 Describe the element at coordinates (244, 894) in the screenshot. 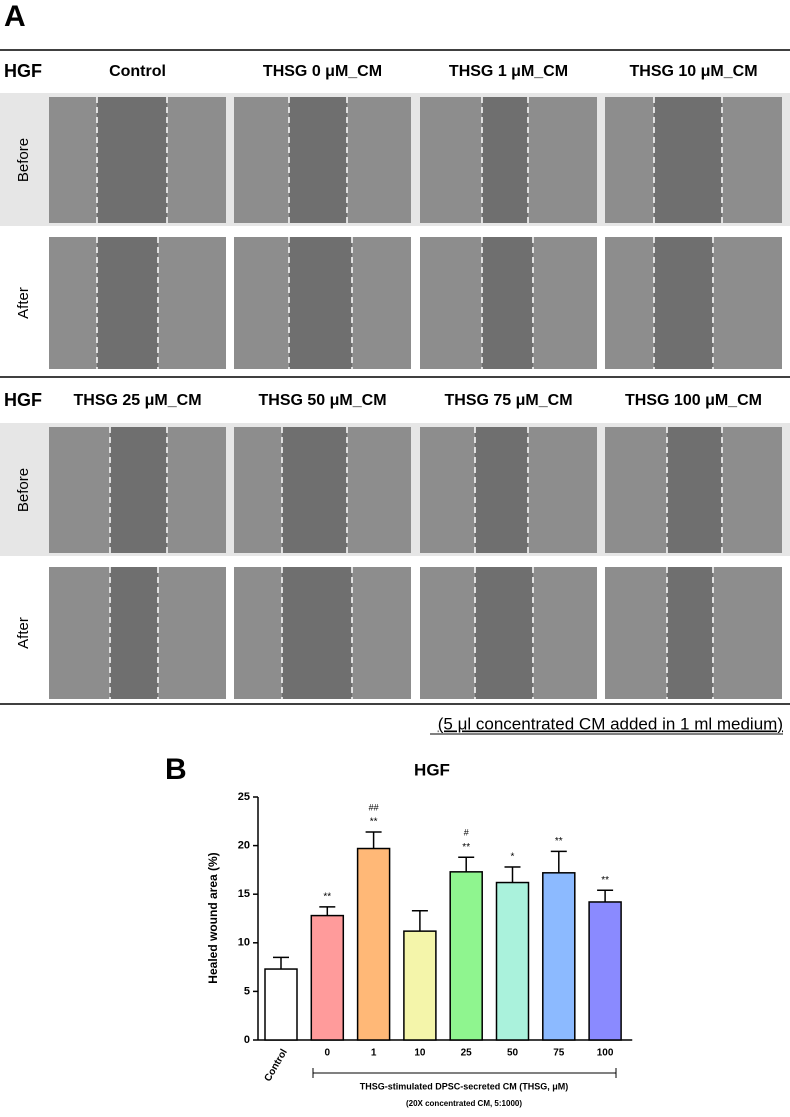

I see `y-tick-label: 15` at that location.